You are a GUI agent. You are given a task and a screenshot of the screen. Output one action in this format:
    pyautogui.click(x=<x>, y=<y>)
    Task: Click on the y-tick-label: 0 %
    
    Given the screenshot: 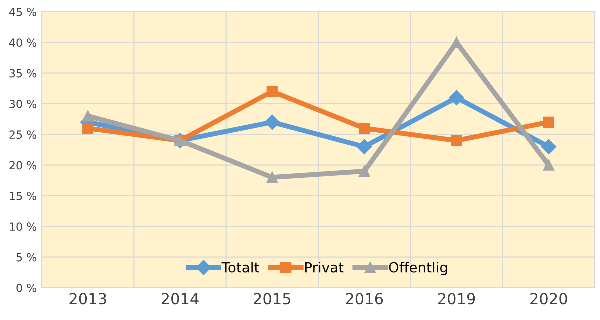 What is the action you would take?
    pyautogui.click(x=26, y=288)
    